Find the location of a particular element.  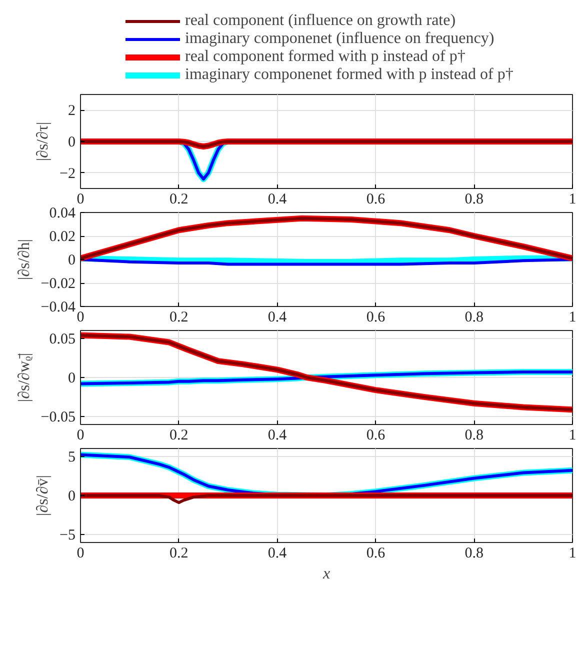

y-axis-title: |∂s/∂wᵨ̄| is located at coordinates (24, 377).